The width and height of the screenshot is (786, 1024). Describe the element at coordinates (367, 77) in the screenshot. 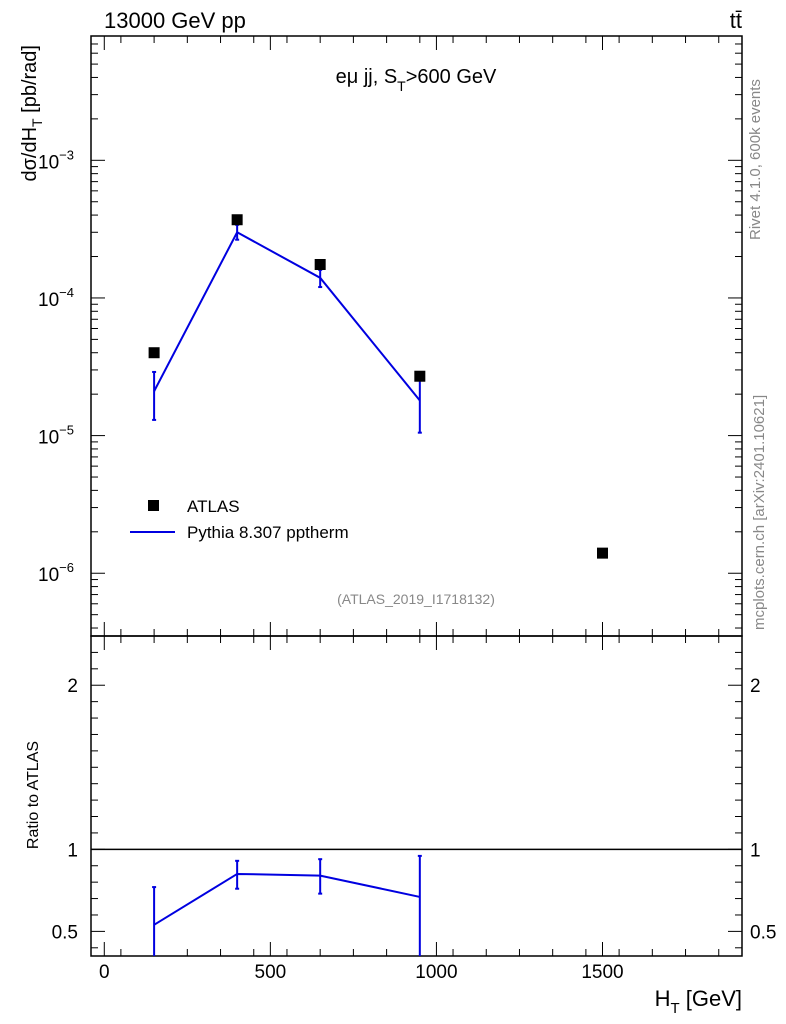

I see `plot-title-main: eμ jj, S` at that location.